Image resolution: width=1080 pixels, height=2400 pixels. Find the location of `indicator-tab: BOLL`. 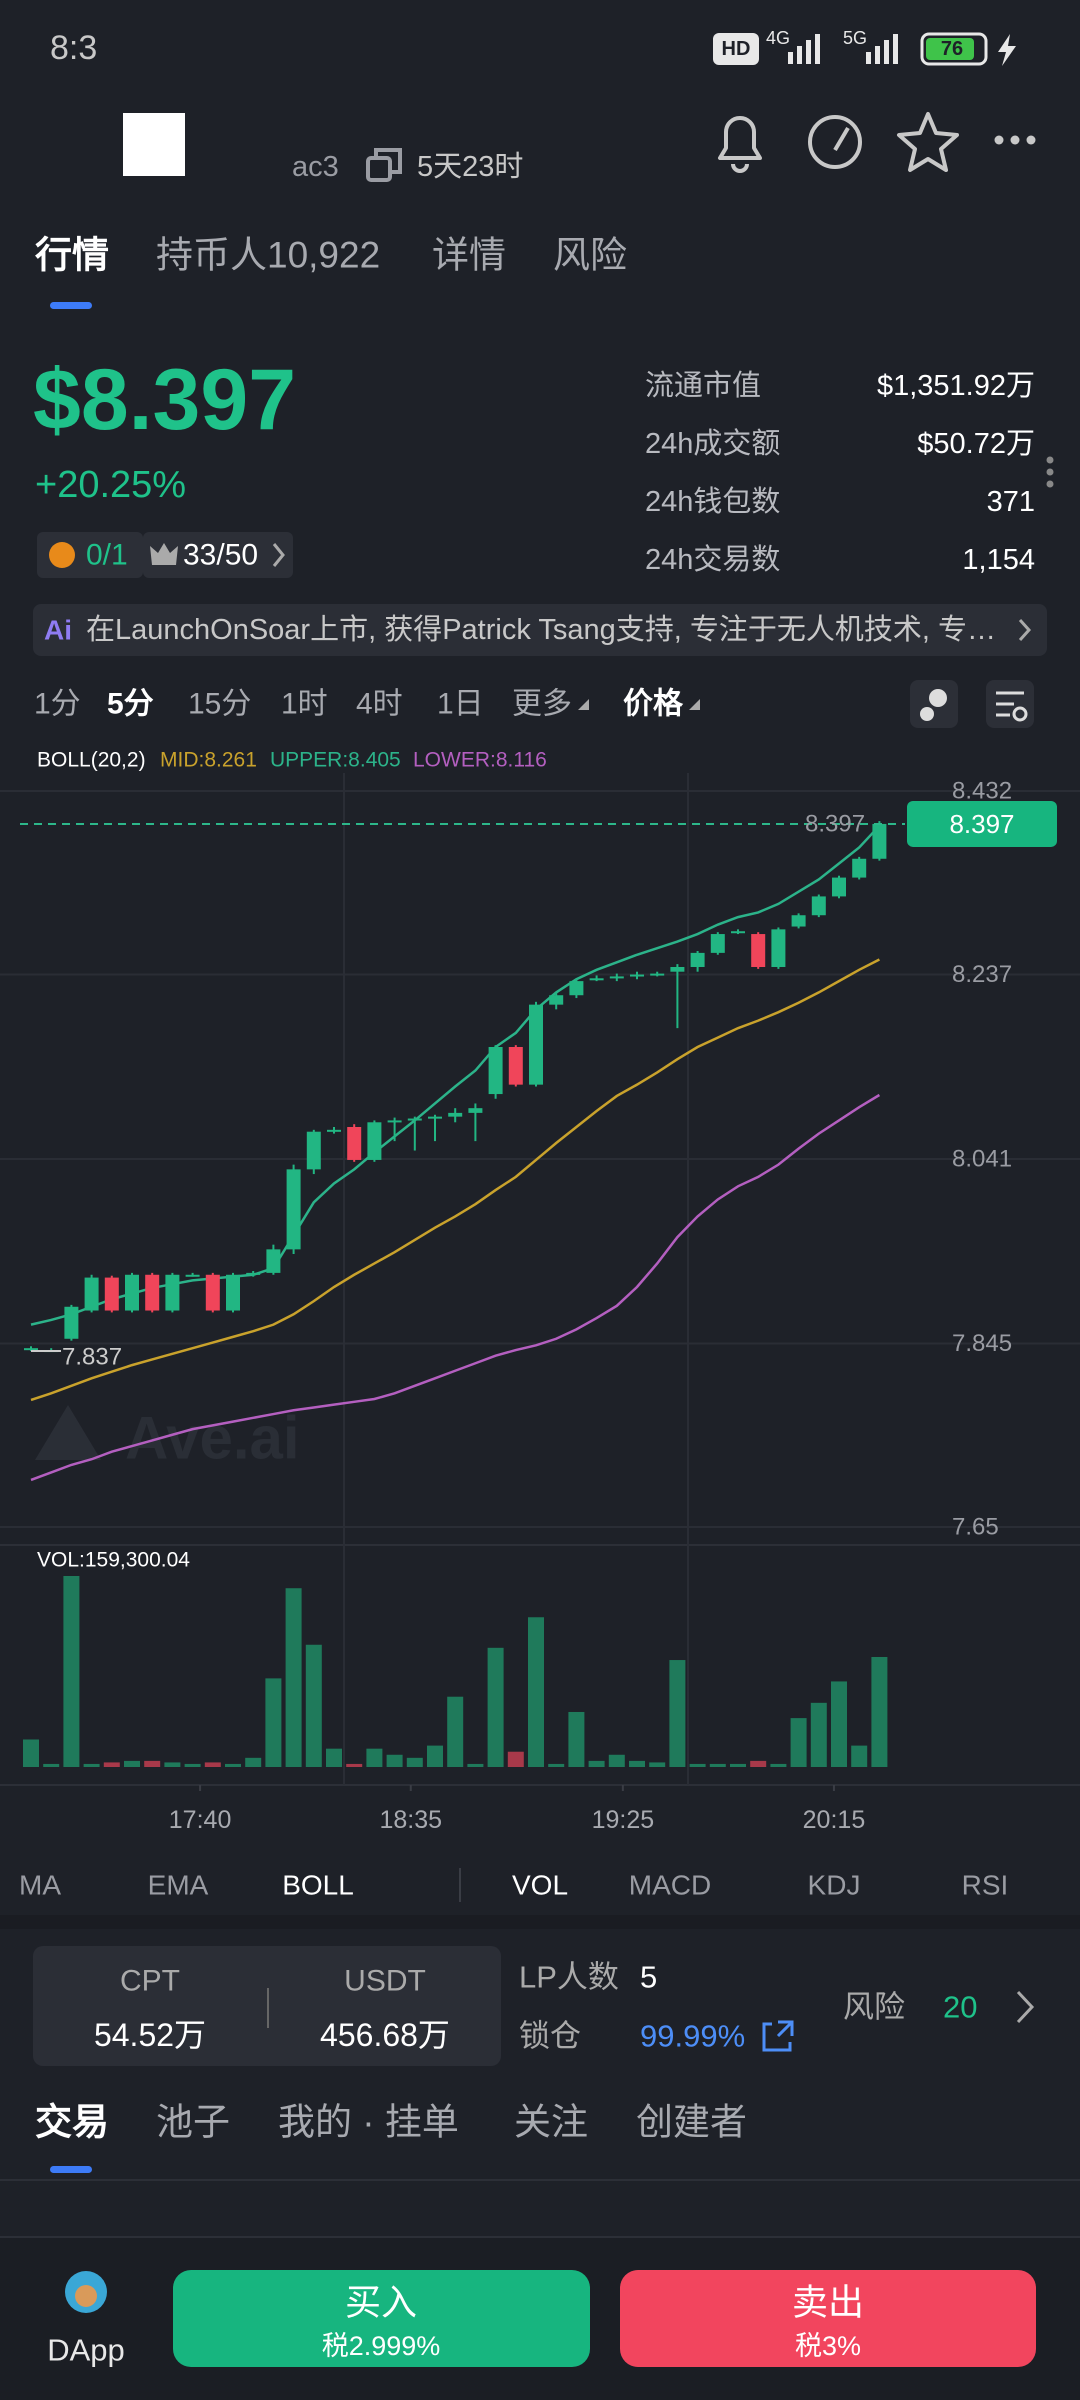

indicator-tab: BOLL is located at coordinates (318, 1885).